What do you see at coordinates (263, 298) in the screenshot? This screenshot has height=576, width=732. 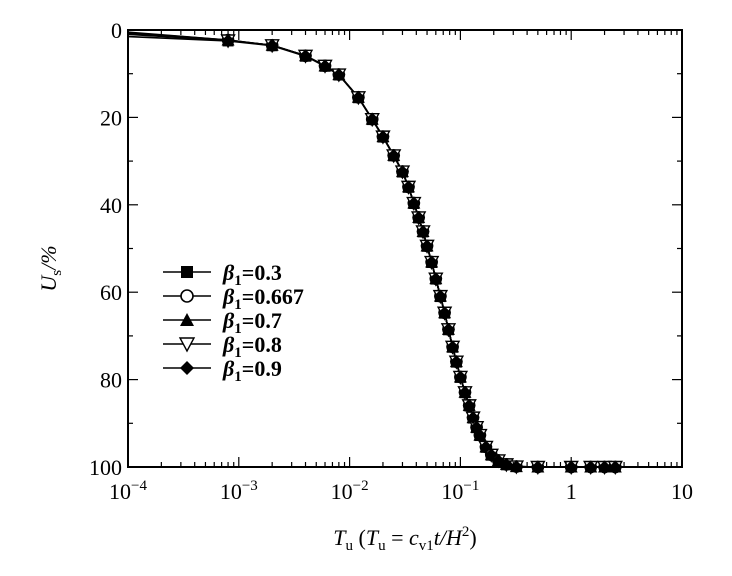 I see `legend-label: β1=0.667` at bounding box center [263, 298].